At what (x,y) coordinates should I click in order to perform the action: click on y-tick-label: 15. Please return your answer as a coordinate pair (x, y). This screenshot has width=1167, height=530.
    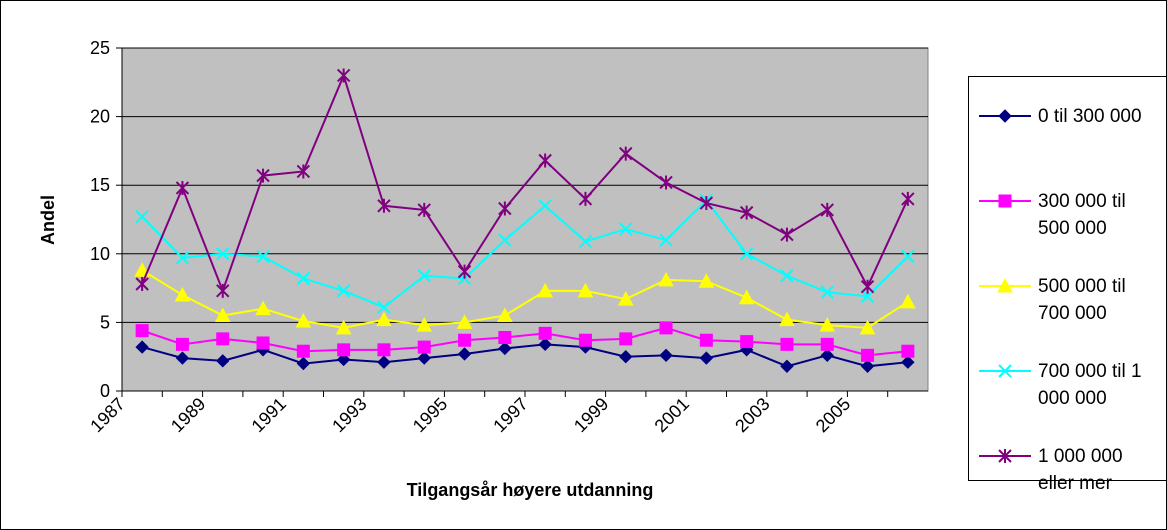
    Looking at the image, I should click on (100, 185).